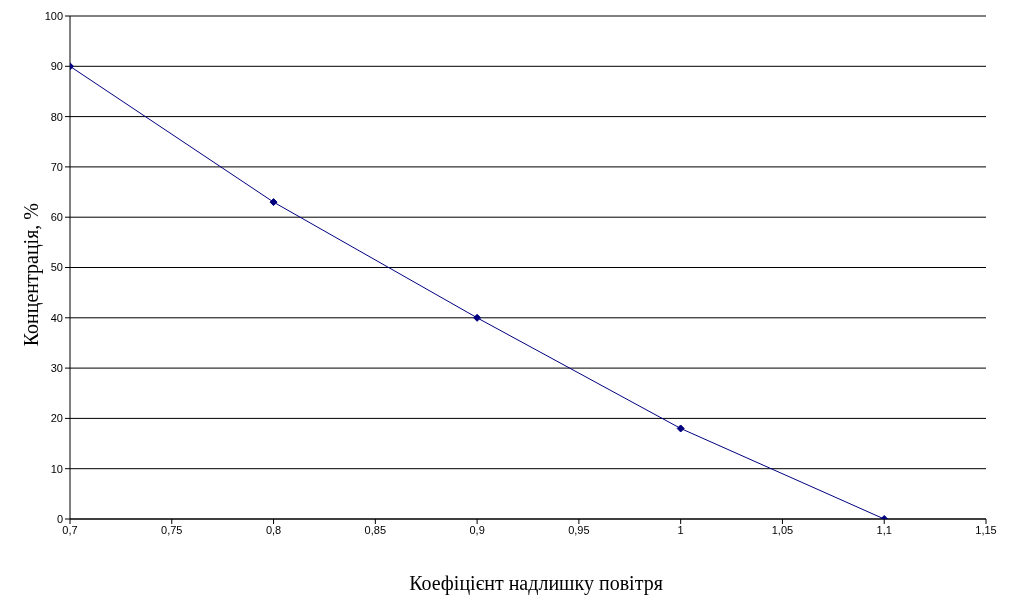 The height and width of the screenshot is (607, 1010). I want to click on y-tick-label: 0, so click(59, 518).